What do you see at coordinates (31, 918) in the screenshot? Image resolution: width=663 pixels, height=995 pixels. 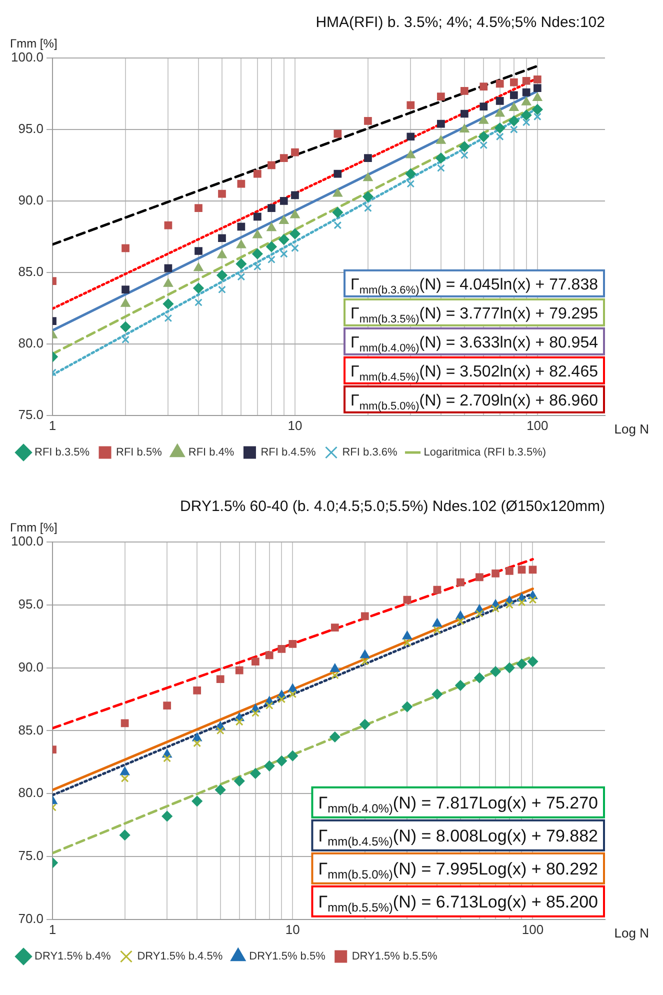 I see `y-tick-label: 70.0` at bounding box center [31, 918].